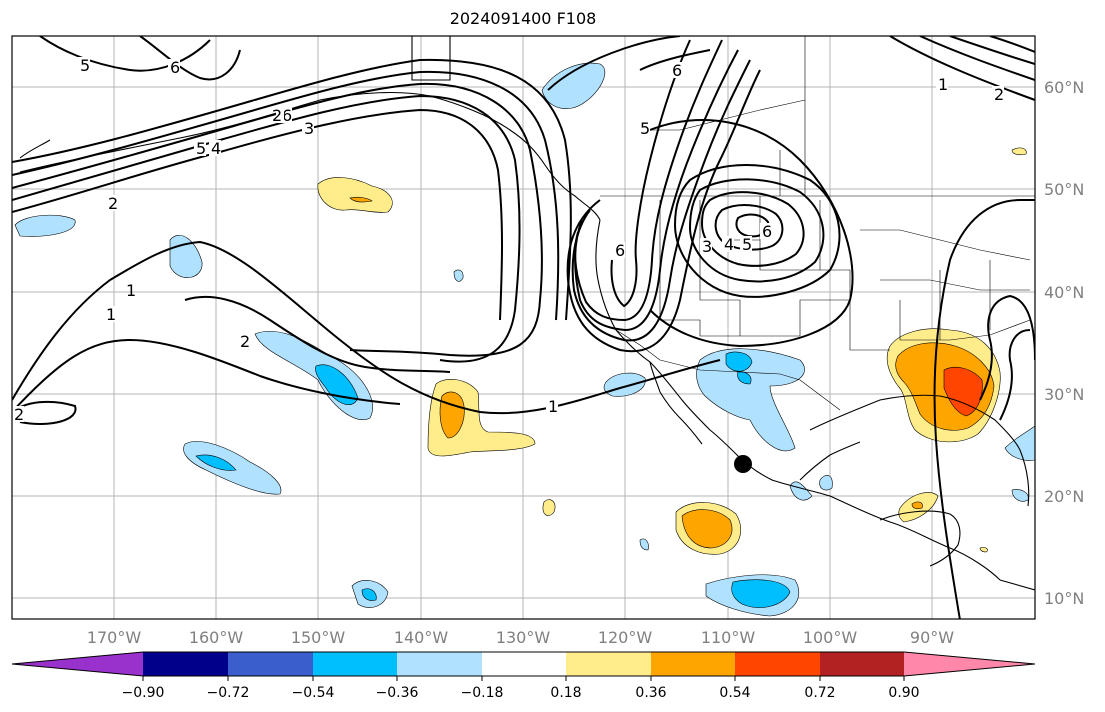 This screenshot has height=712, width=1105. I want to click on lon-label: 120°W, so click(625, 637).